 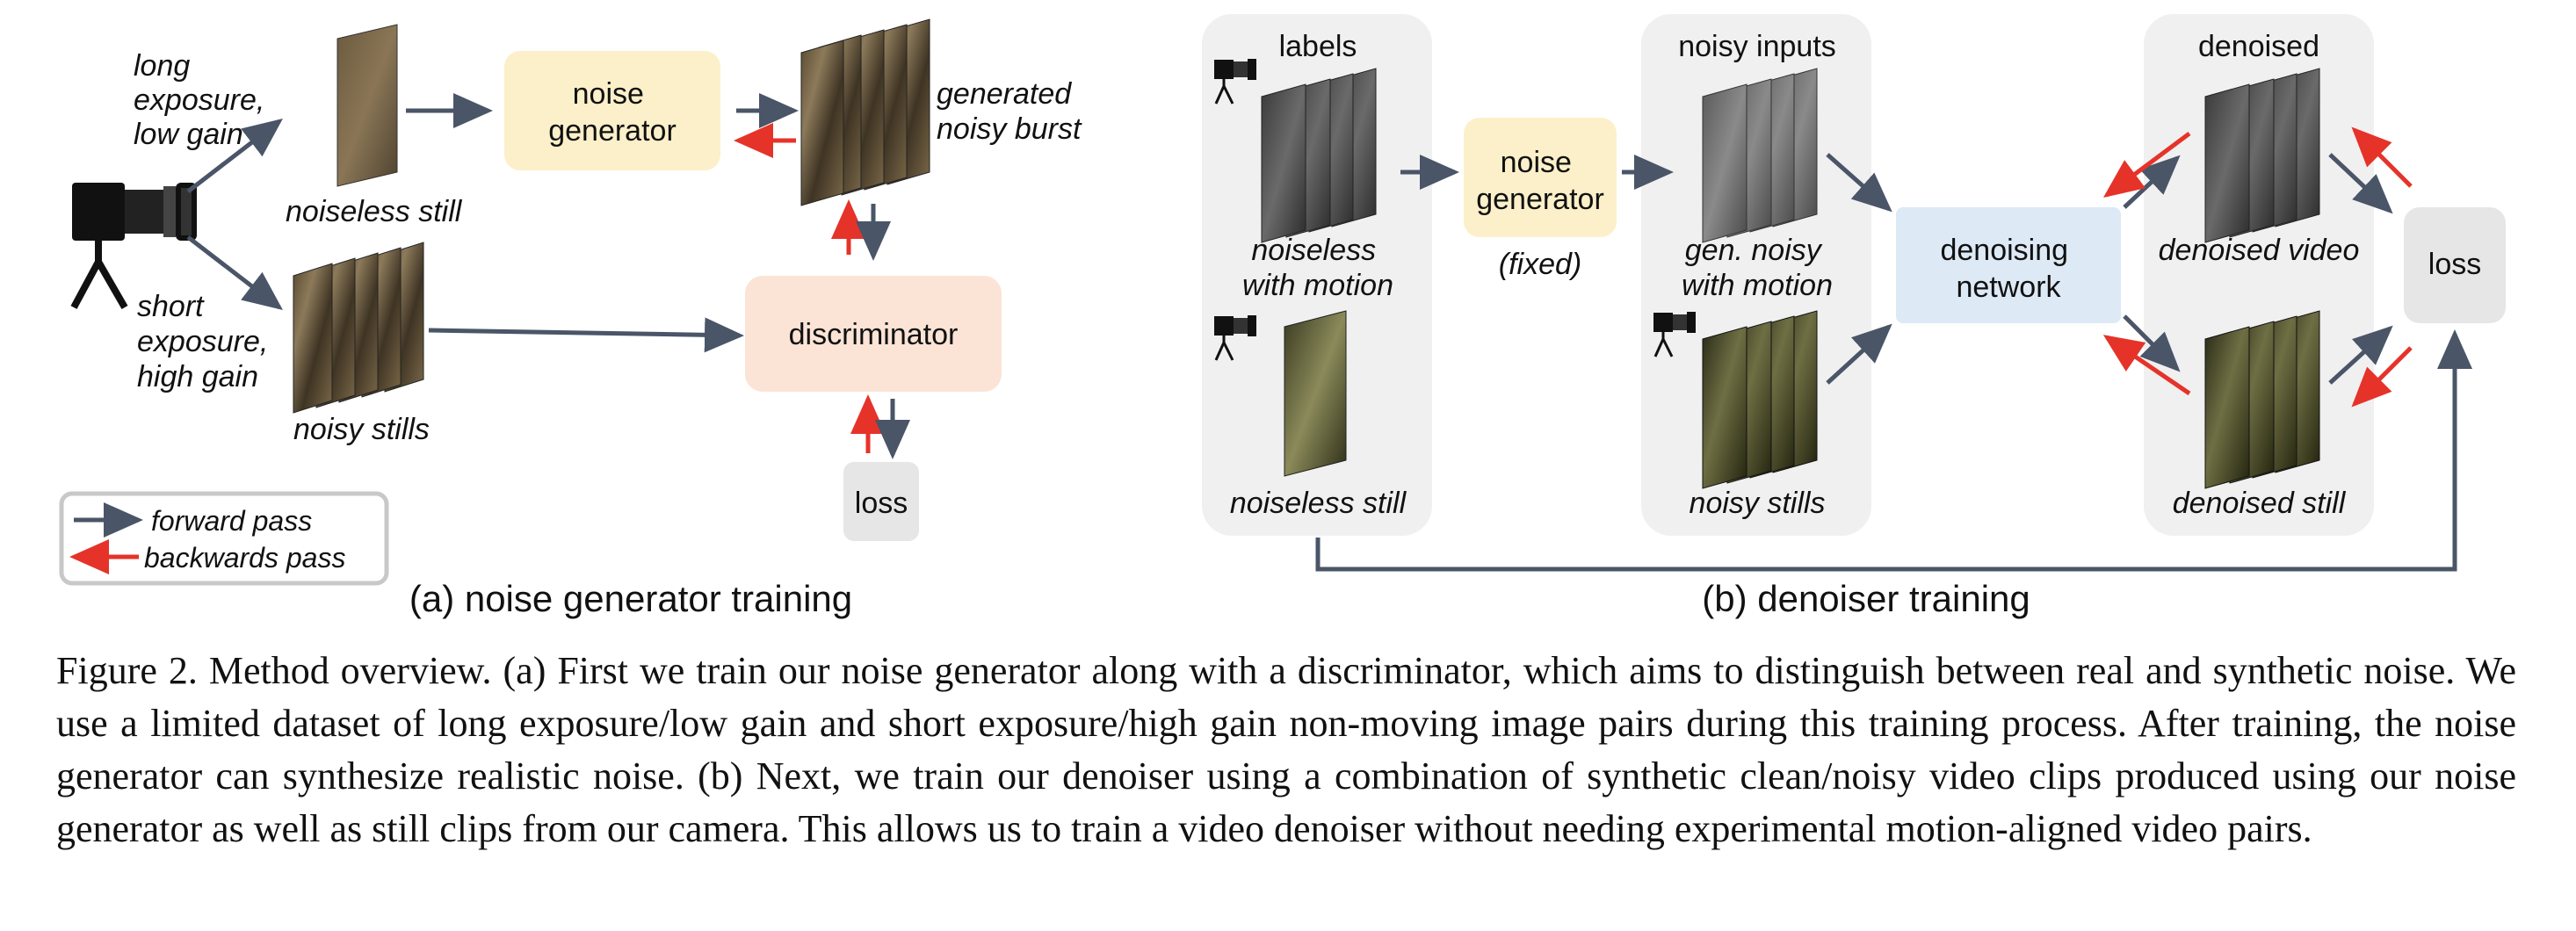 I want to click on arrow-video-to-loss, so click(x=2360, y=183).